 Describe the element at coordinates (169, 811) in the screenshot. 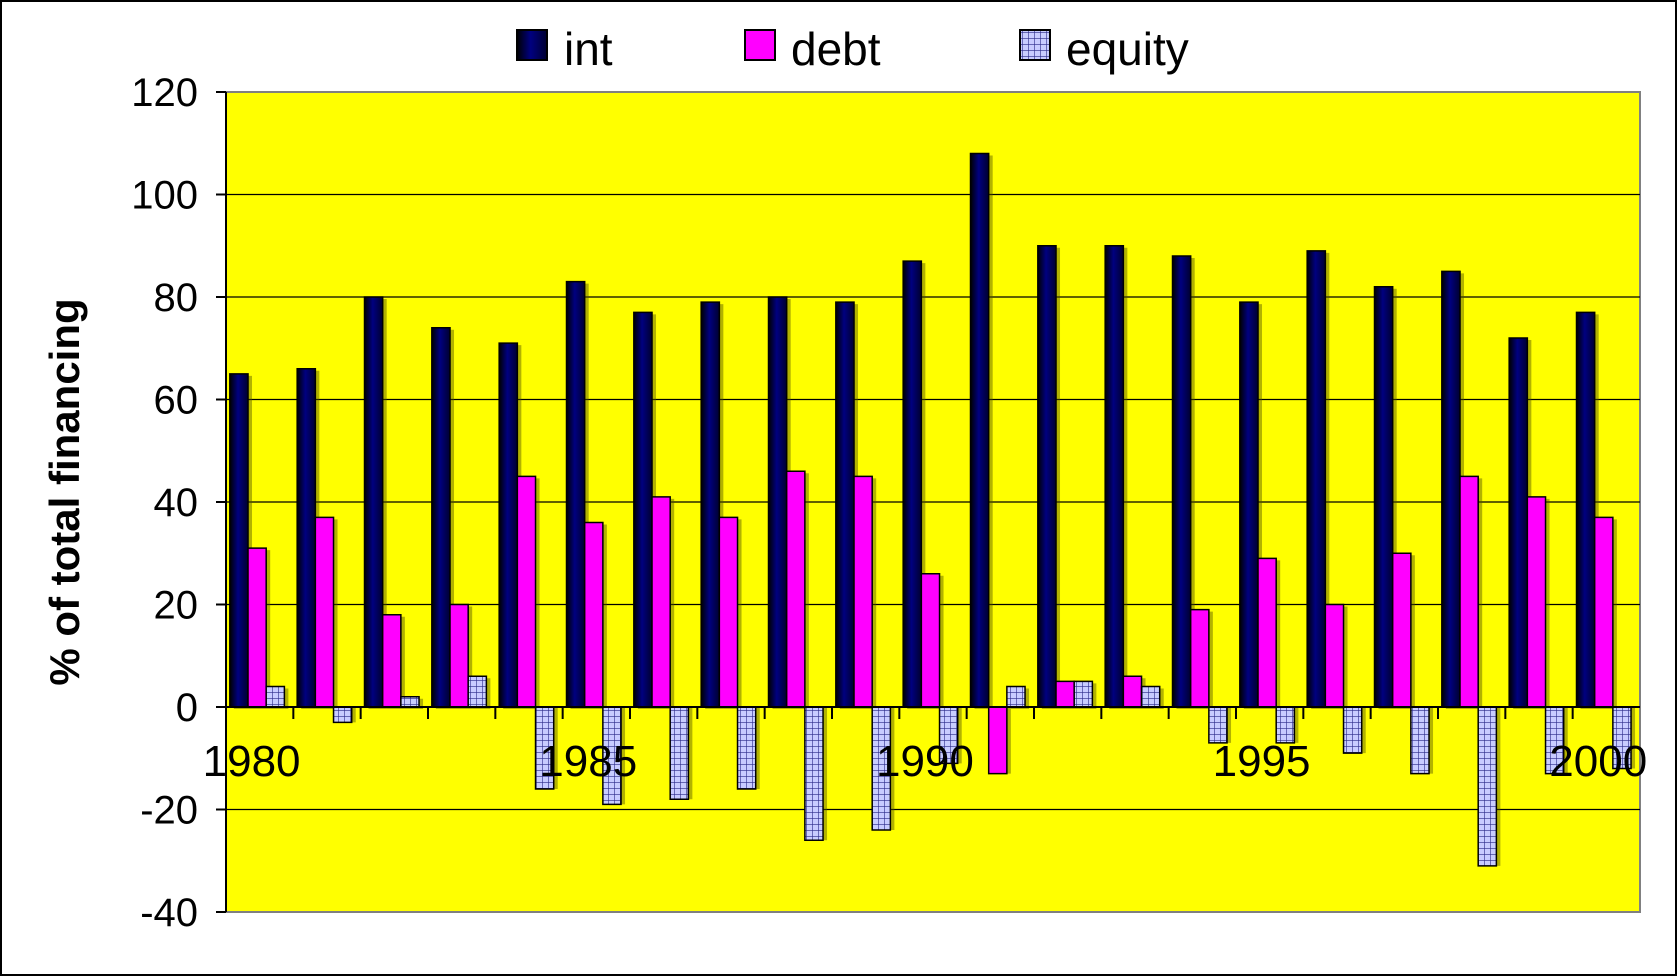

I see `y-tick-label: -20` at that location.